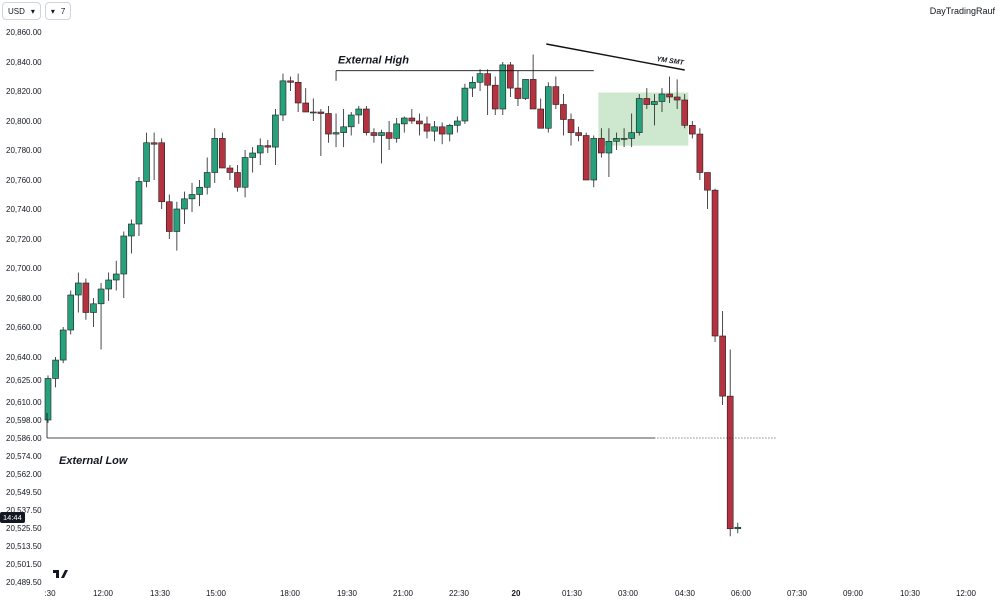  What do you see at coordinates (24, 150) in the screenshot?
I see `price-tick-label: 20,780.00` at bounding box center [24, 150].